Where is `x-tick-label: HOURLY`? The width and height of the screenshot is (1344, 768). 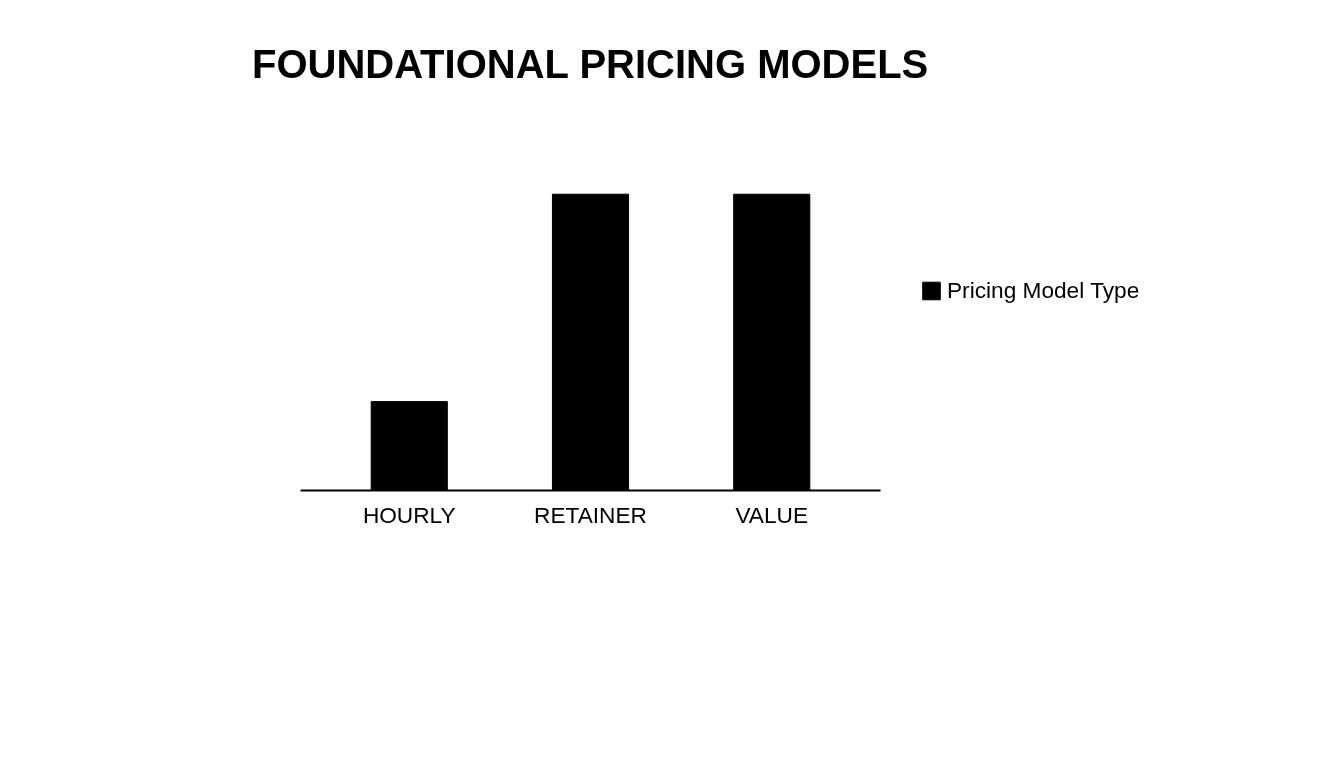
x-tick-label: HOURLY is located at coordinates (409, 514).